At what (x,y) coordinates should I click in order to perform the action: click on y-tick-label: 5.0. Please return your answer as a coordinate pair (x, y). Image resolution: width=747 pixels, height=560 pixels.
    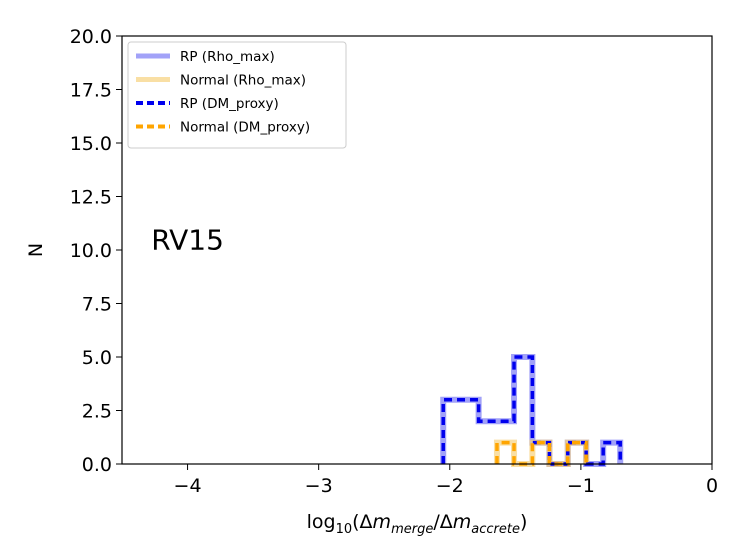
    Looking at the image, I should click on (97, 358).